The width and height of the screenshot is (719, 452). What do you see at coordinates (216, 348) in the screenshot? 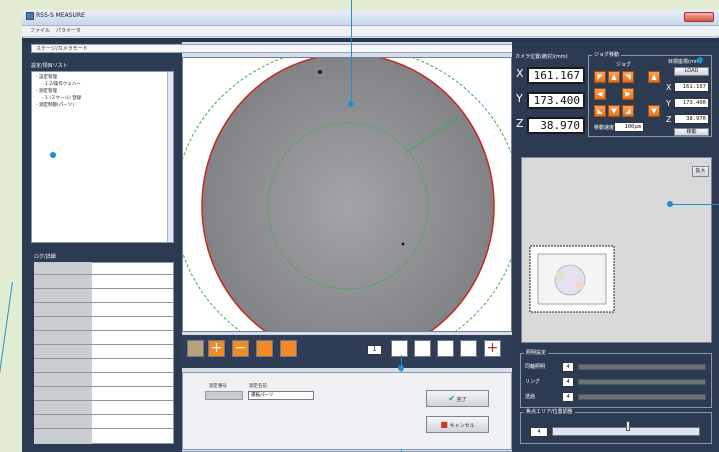
I see `plus-icon: +` at bounding box center [216, 348].